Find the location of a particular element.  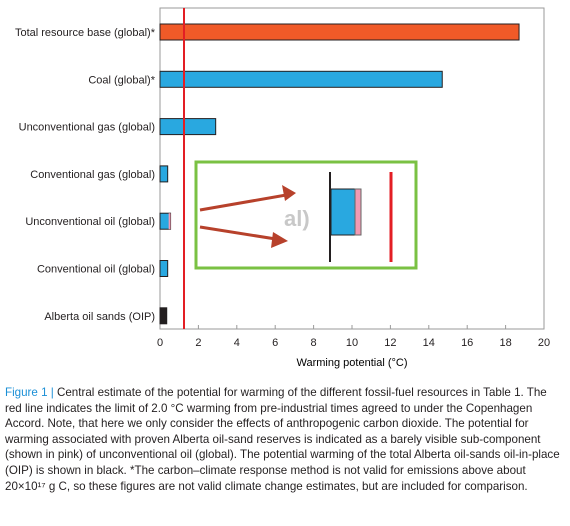

category-label-unconventional-oil-global: Unconventional oil (global) is located at coordinates (90, 222).